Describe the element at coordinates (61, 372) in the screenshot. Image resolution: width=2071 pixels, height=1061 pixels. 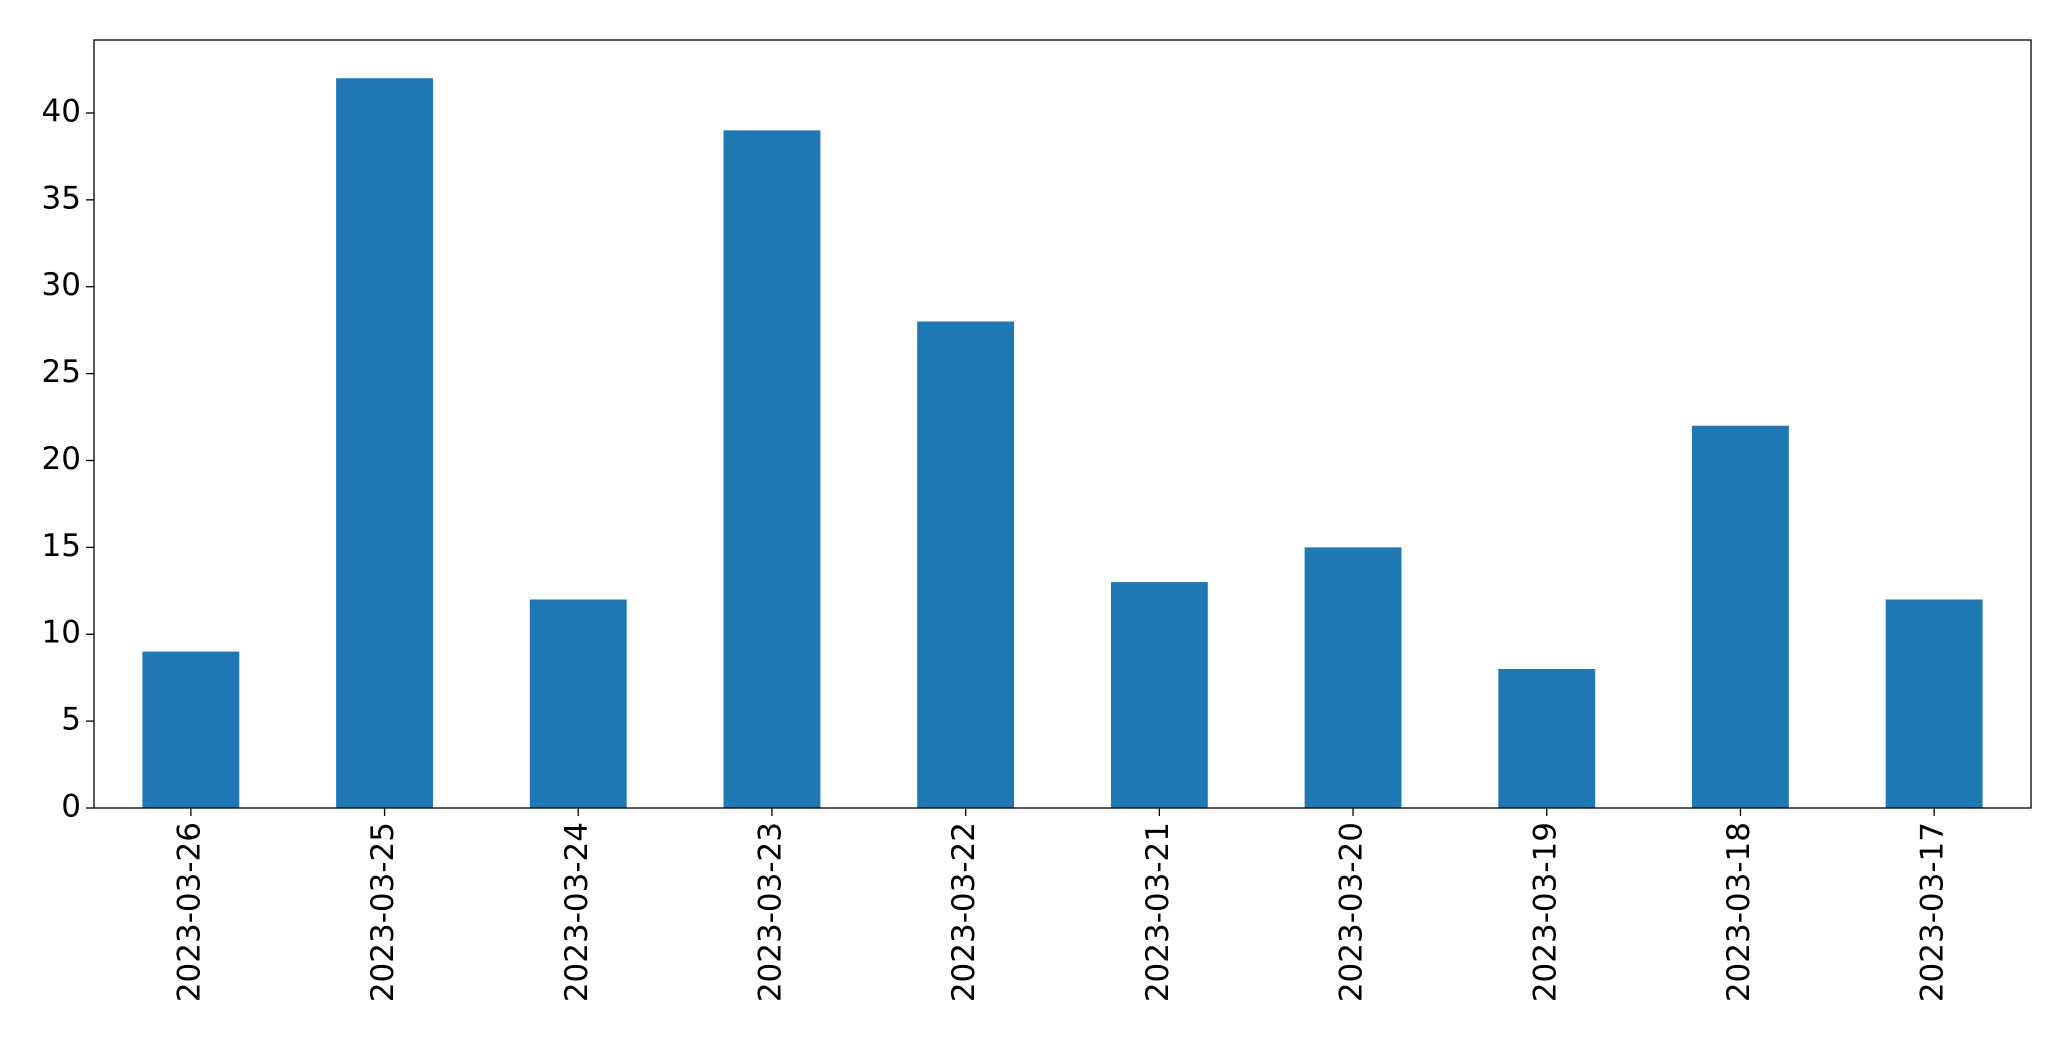
I see `y-tick-label: 25` at that location.